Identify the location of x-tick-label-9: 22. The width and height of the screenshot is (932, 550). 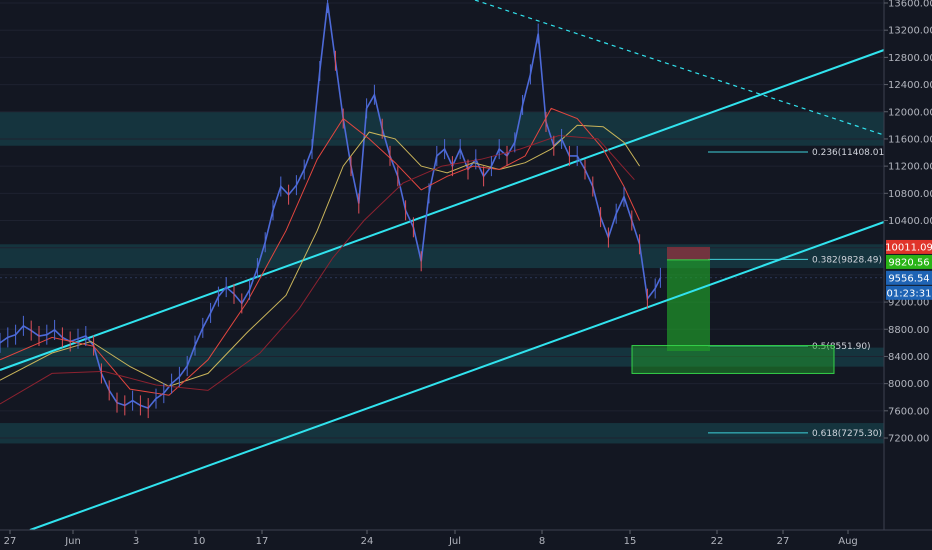
(717, 541).